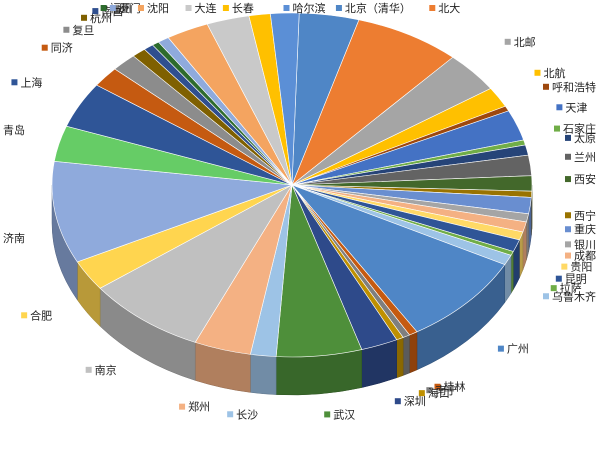 This screenshot has height=450, width=599. What do you see at coordinates (585, 138) in the screenshot?
I see `pie-label-8: 太原` at bounding box center [585, 138].